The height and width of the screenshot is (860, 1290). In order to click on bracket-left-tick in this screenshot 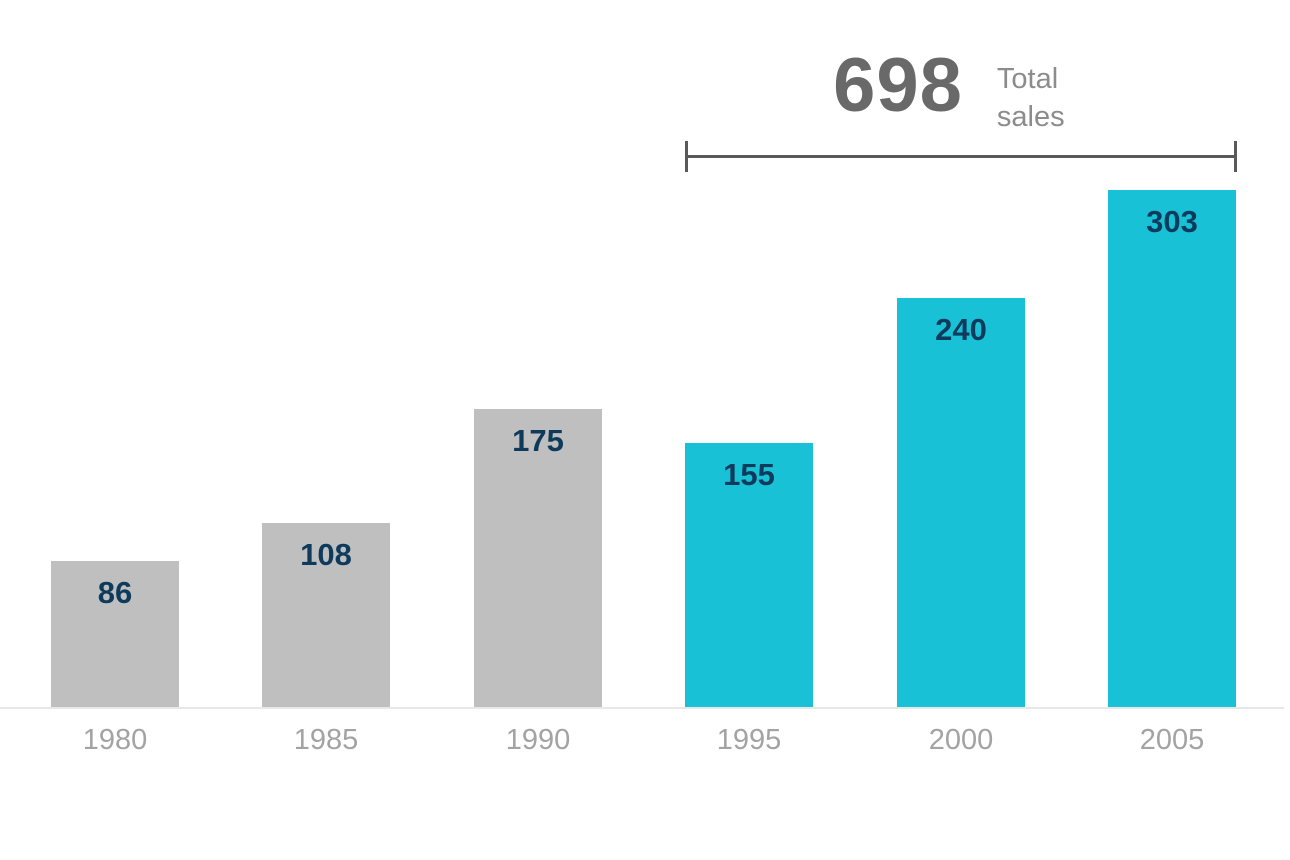, I will do `click(686, 156)`.